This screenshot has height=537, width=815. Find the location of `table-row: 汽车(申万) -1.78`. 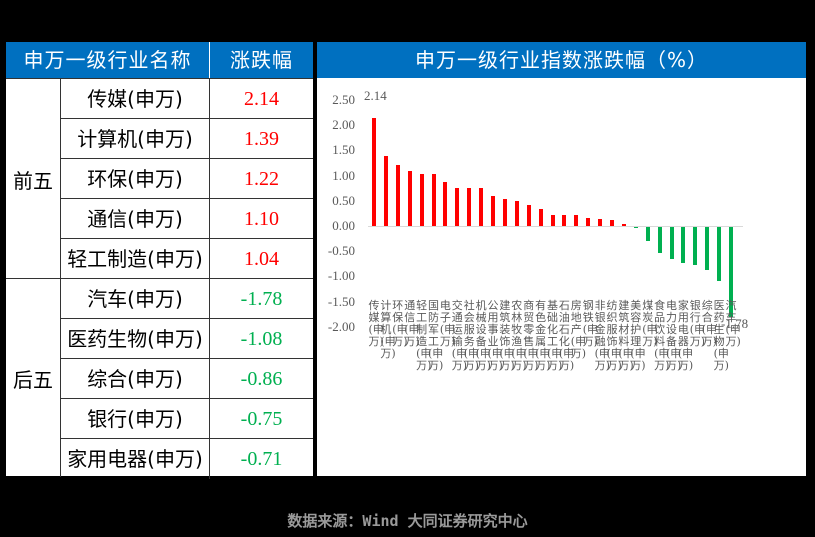

table-row: 汽车(申万) -1.78 is located at coordinates (187, 299).